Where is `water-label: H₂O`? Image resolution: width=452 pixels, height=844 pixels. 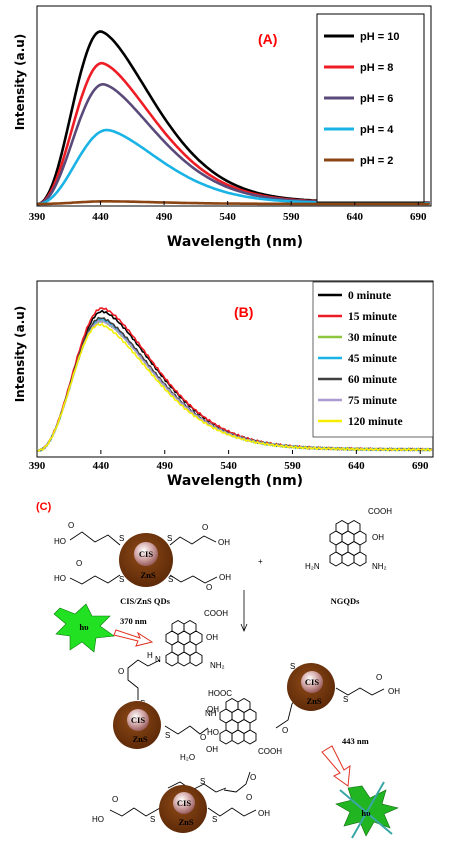 water-label: H₂O is located at coordinates (187, 757).